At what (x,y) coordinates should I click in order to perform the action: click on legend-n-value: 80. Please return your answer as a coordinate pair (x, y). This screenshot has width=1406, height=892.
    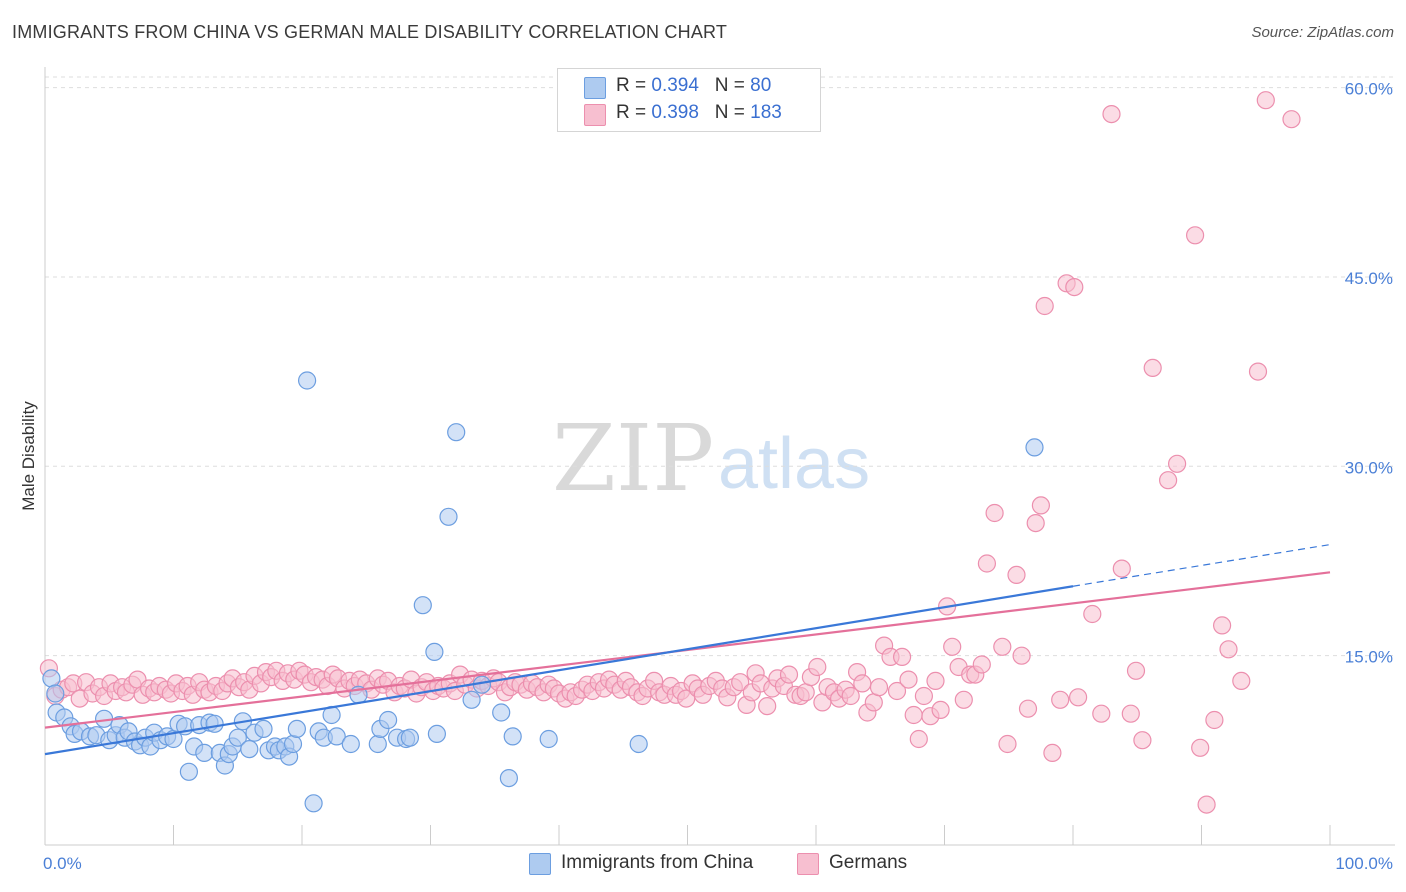
    Looking at the image, I should click on (761, 85).